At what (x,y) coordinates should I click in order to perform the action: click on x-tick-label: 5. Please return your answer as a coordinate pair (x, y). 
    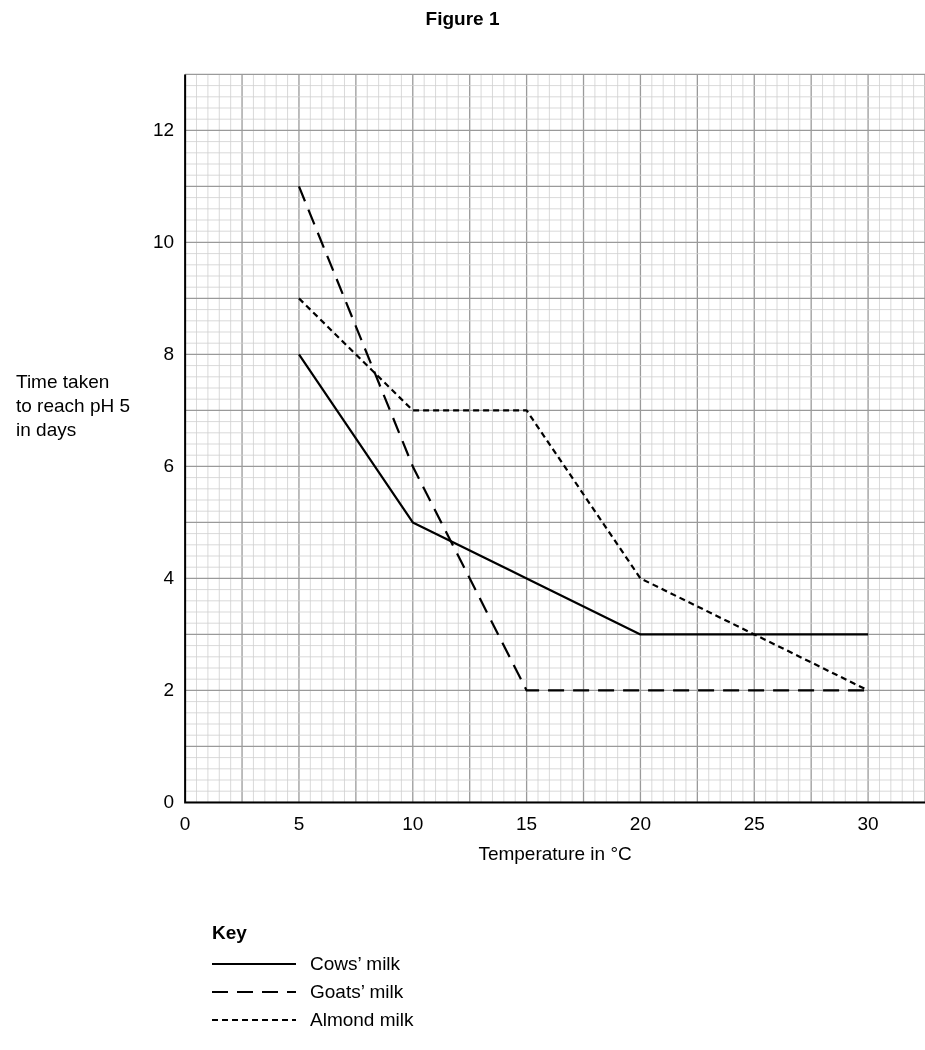
    Looking at the image, I should click on (299, 824).